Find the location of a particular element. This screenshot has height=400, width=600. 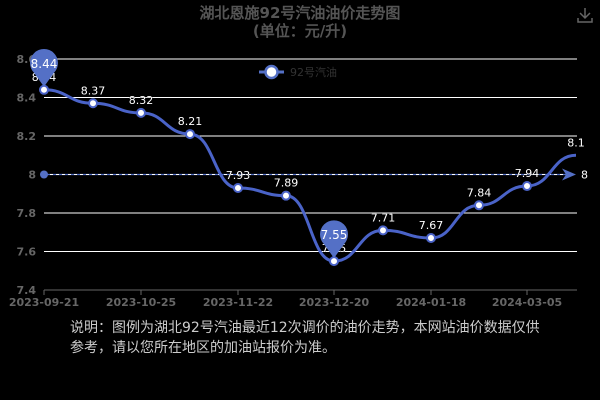

legend: 92号汽油 is located at coordinates (298, 72).